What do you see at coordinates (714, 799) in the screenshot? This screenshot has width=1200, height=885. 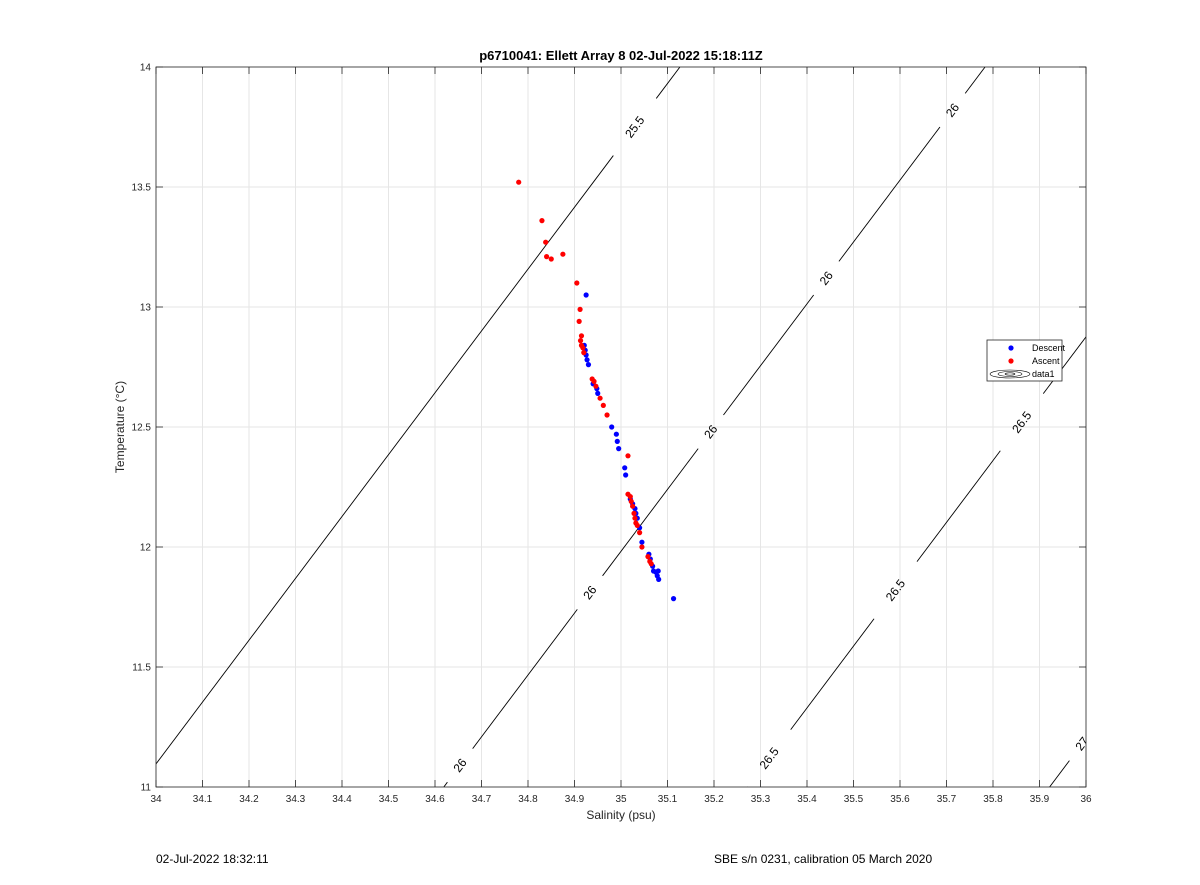 I see `x-tick-label: 35.2` at bounding box center [714, 799].